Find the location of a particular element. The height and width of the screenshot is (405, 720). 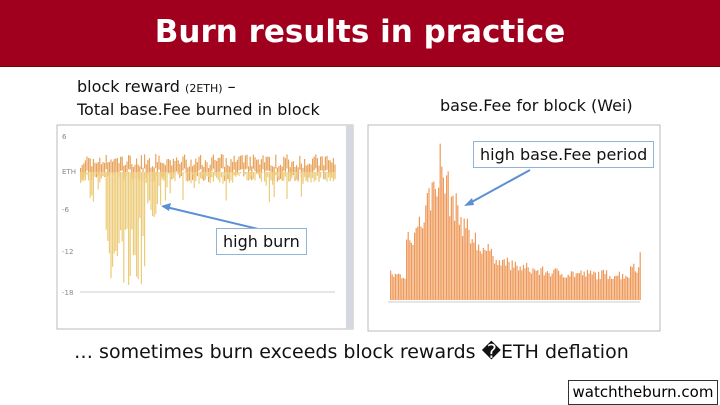

left-caption: block reward (2ETH) – is located at coordinates (156, 86).